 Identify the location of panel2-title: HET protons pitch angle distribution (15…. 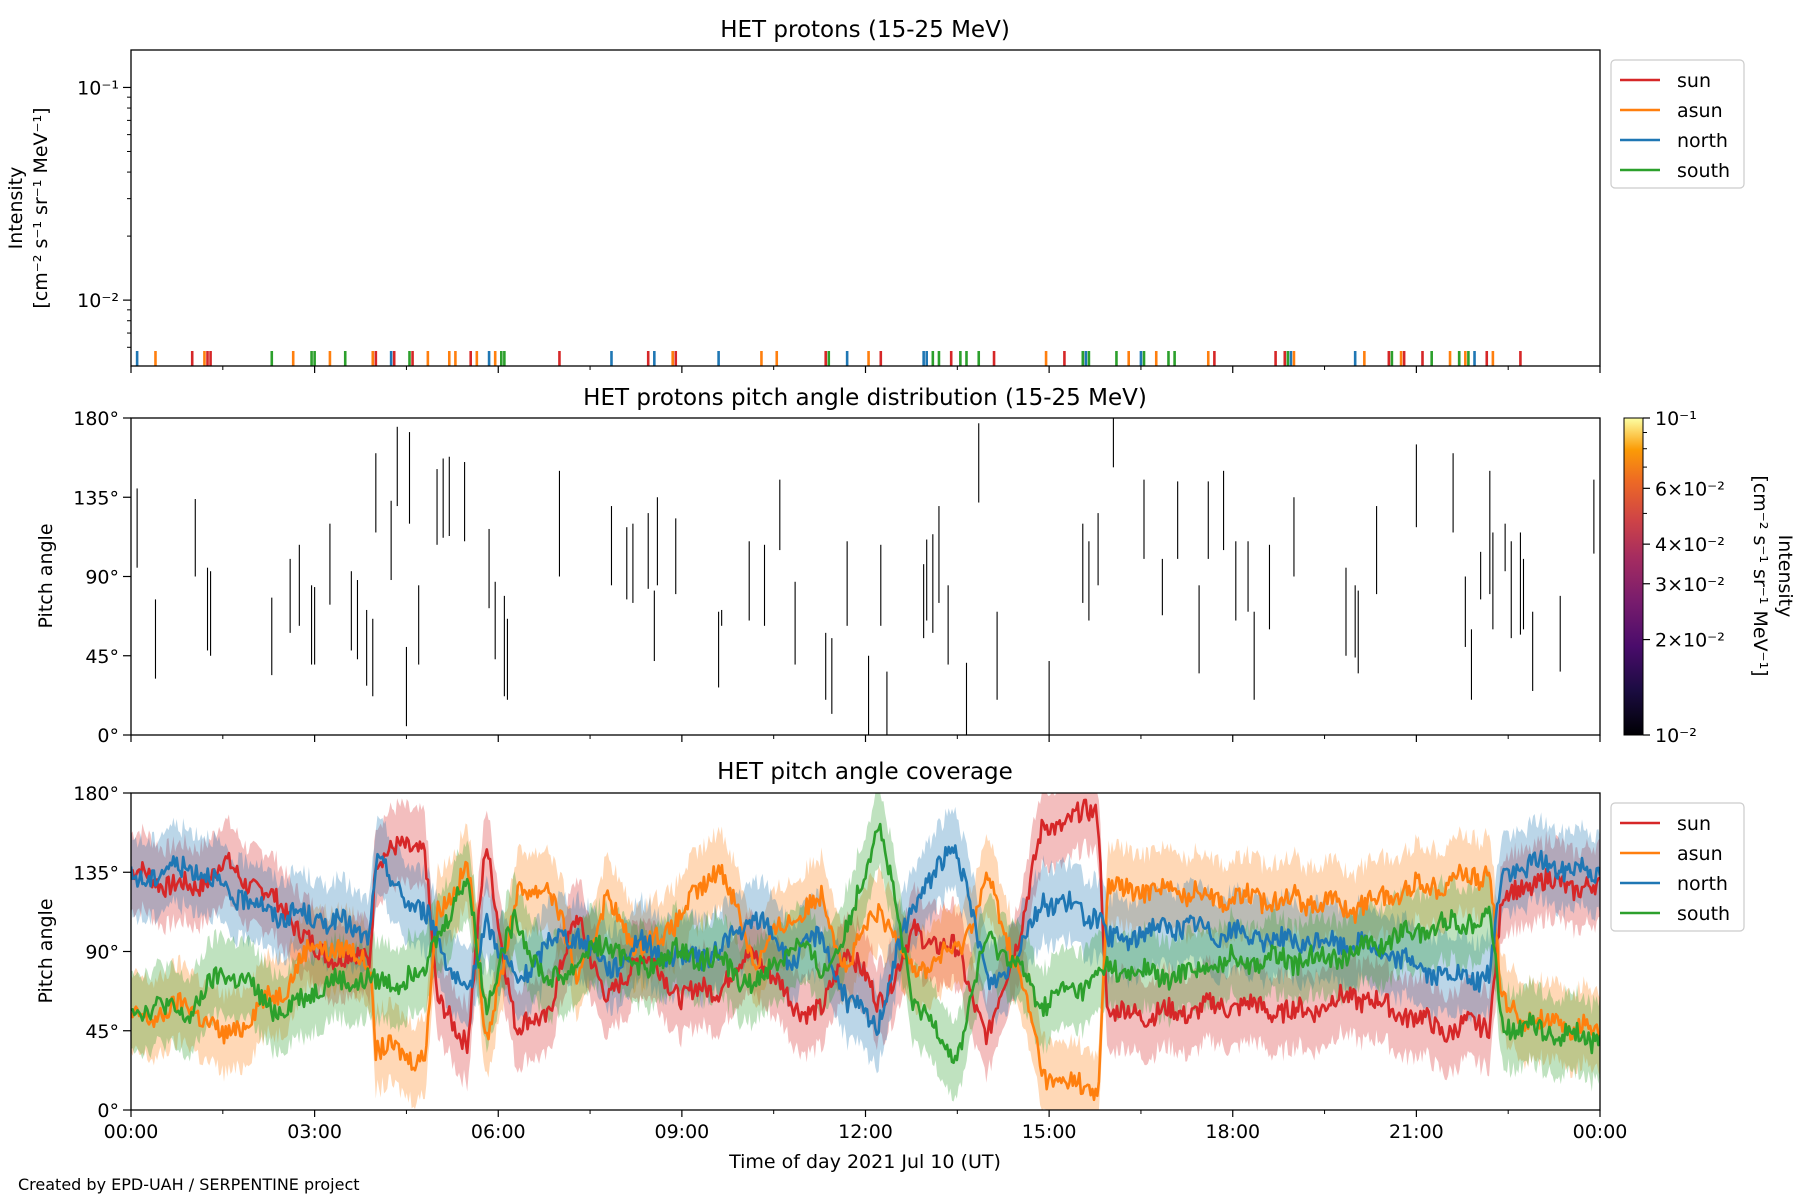
(865, 398).